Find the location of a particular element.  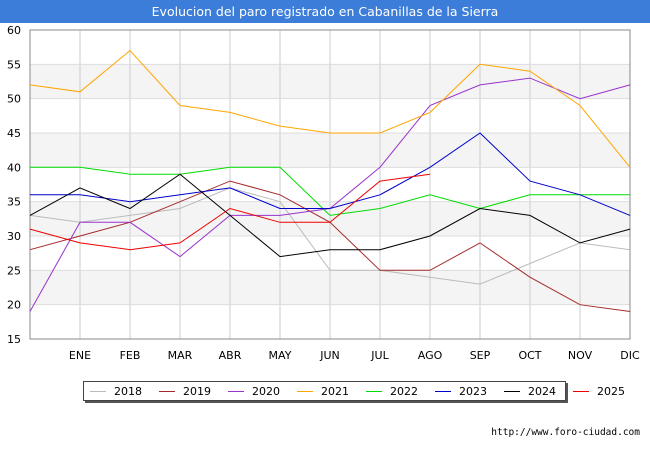

x-tick-label: FEB is located at coordinates (130, 355).